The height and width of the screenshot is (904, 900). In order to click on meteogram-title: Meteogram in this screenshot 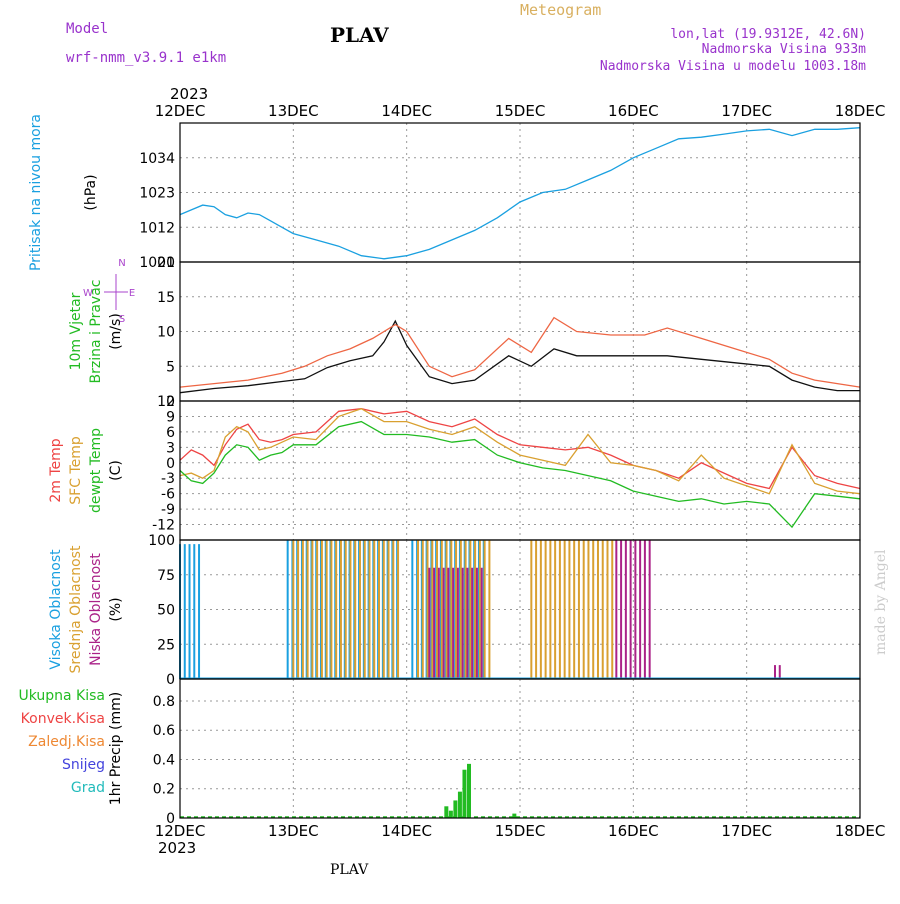, I will do `click(560, 10)`.